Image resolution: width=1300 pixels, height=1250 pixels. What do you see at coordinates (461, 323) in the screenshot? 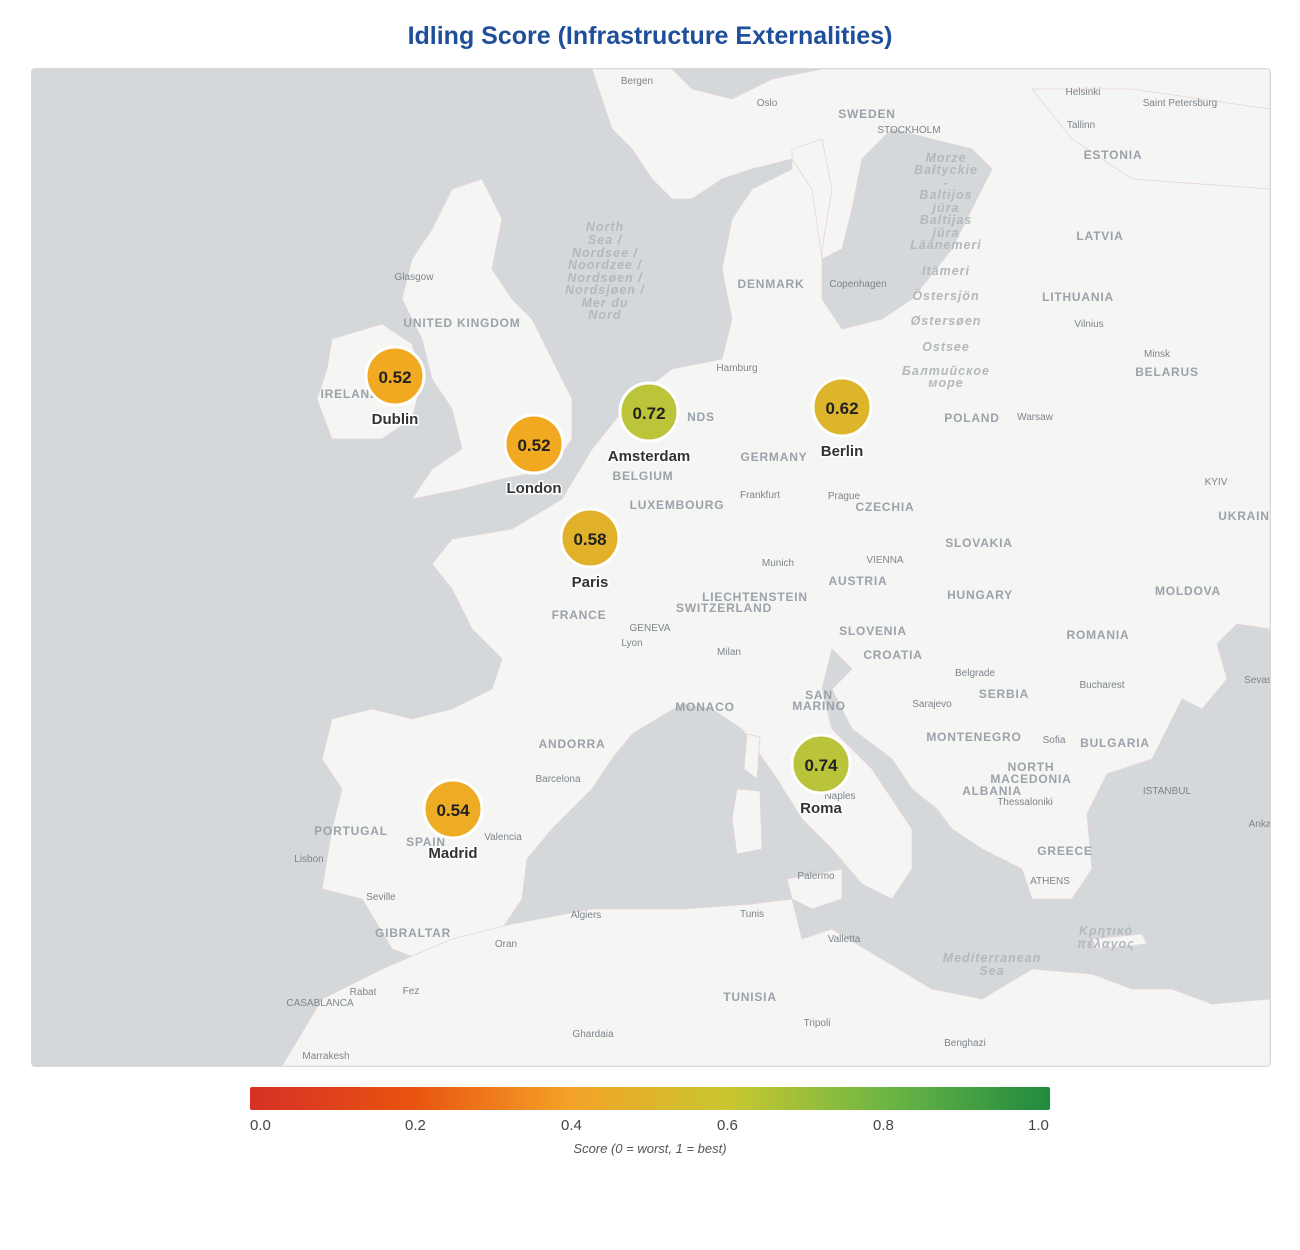
I see `country-label: UNITED KINGDOM` at bounding box center [461, 323].